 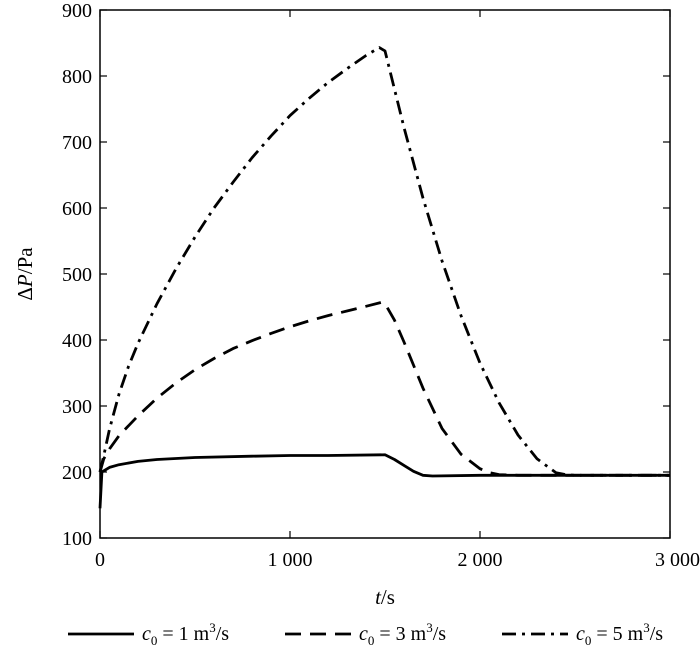 What do you see at coordinates (25, 281) in the screenshot?
I see `y-axis-label-var: P` at bounding box center [25, 281].